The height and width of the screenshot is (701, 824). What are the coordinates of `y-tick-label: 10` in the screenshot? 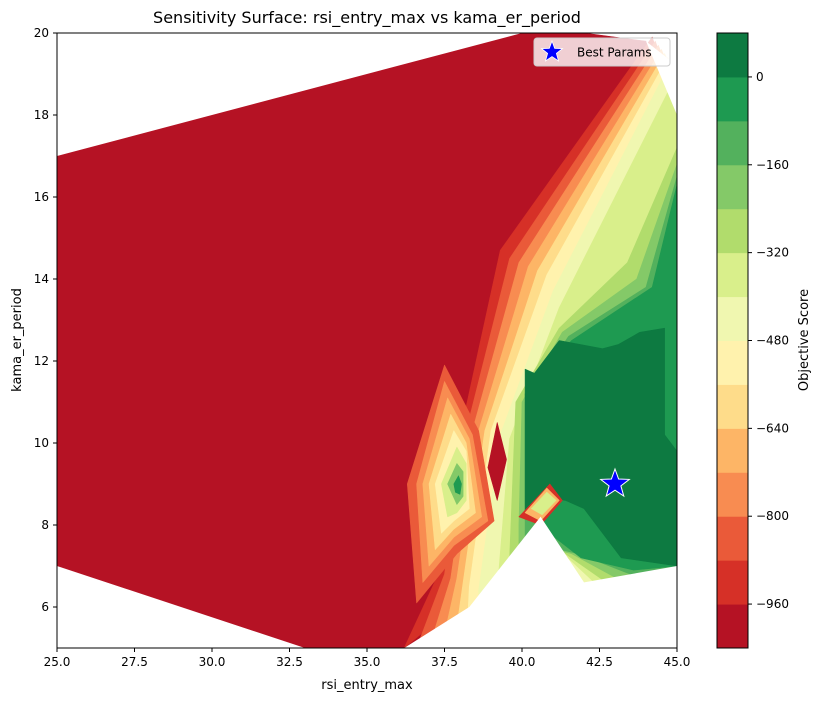 It's located at (41, 443).